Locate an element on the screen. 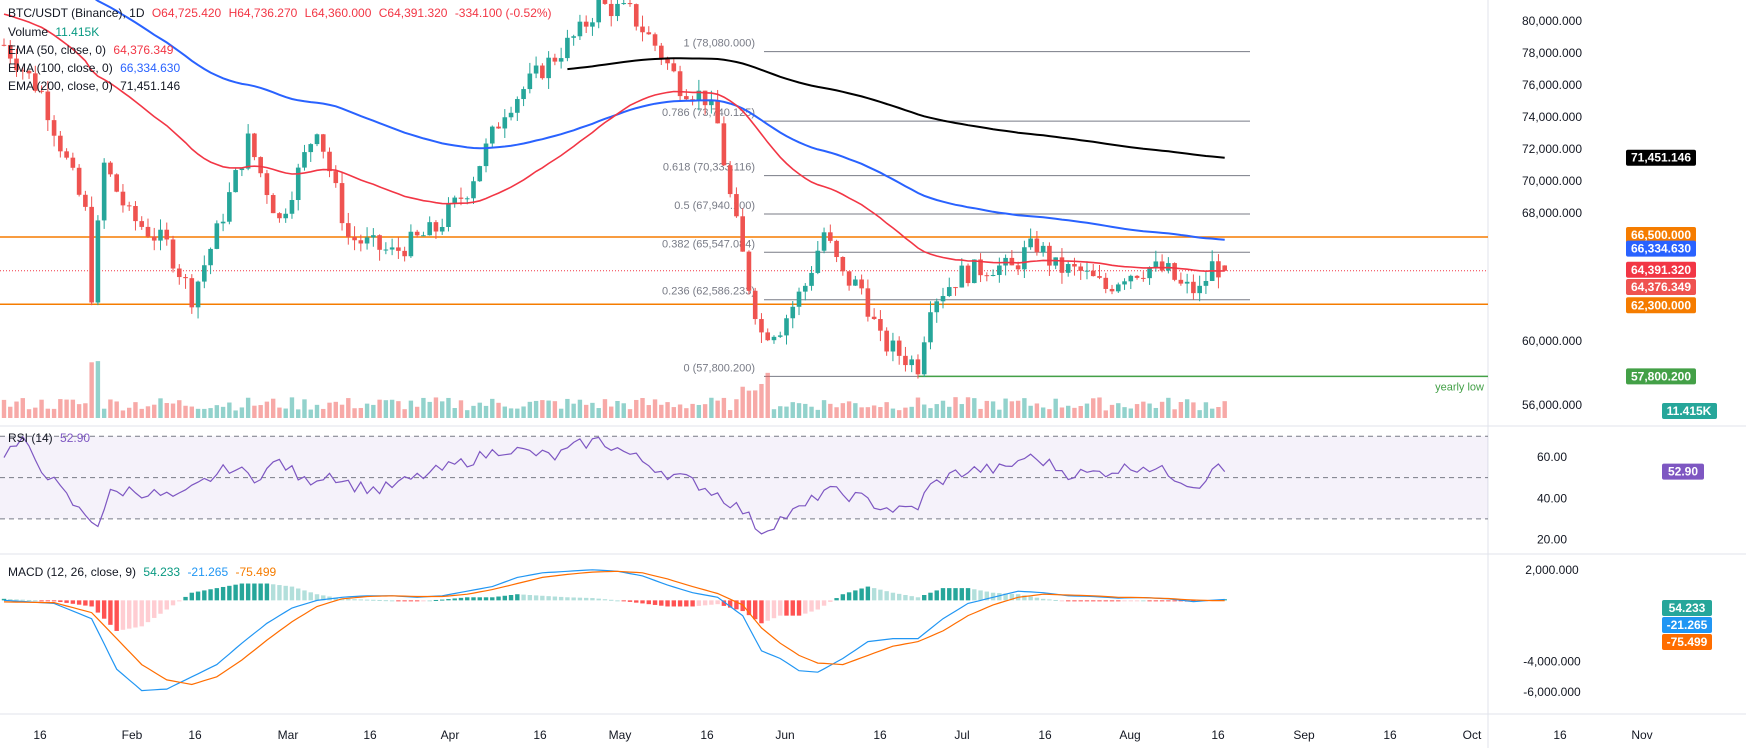 Image resolution: width=1746 pixels, height=748 pixels. macd-pane is located at coordinates (614, 630).